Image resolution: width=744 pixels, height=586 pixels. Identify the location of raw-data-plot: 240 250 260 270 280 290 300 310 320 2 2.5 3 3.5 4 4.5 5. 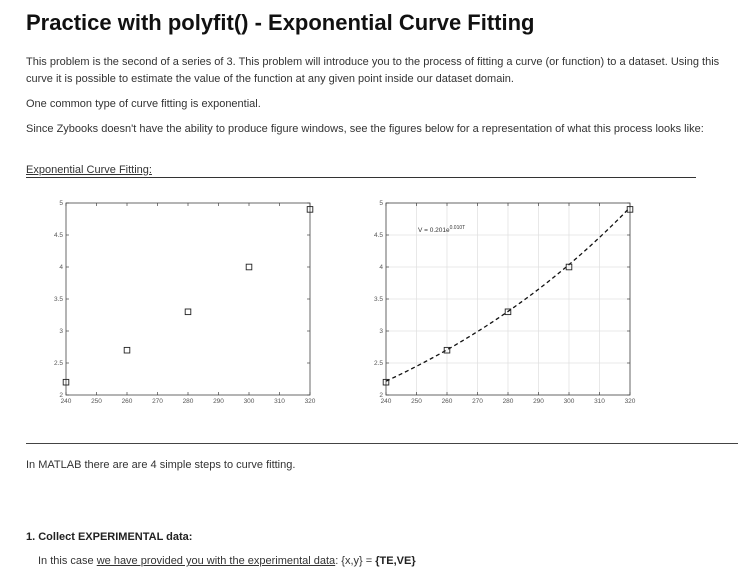
(185, 302).